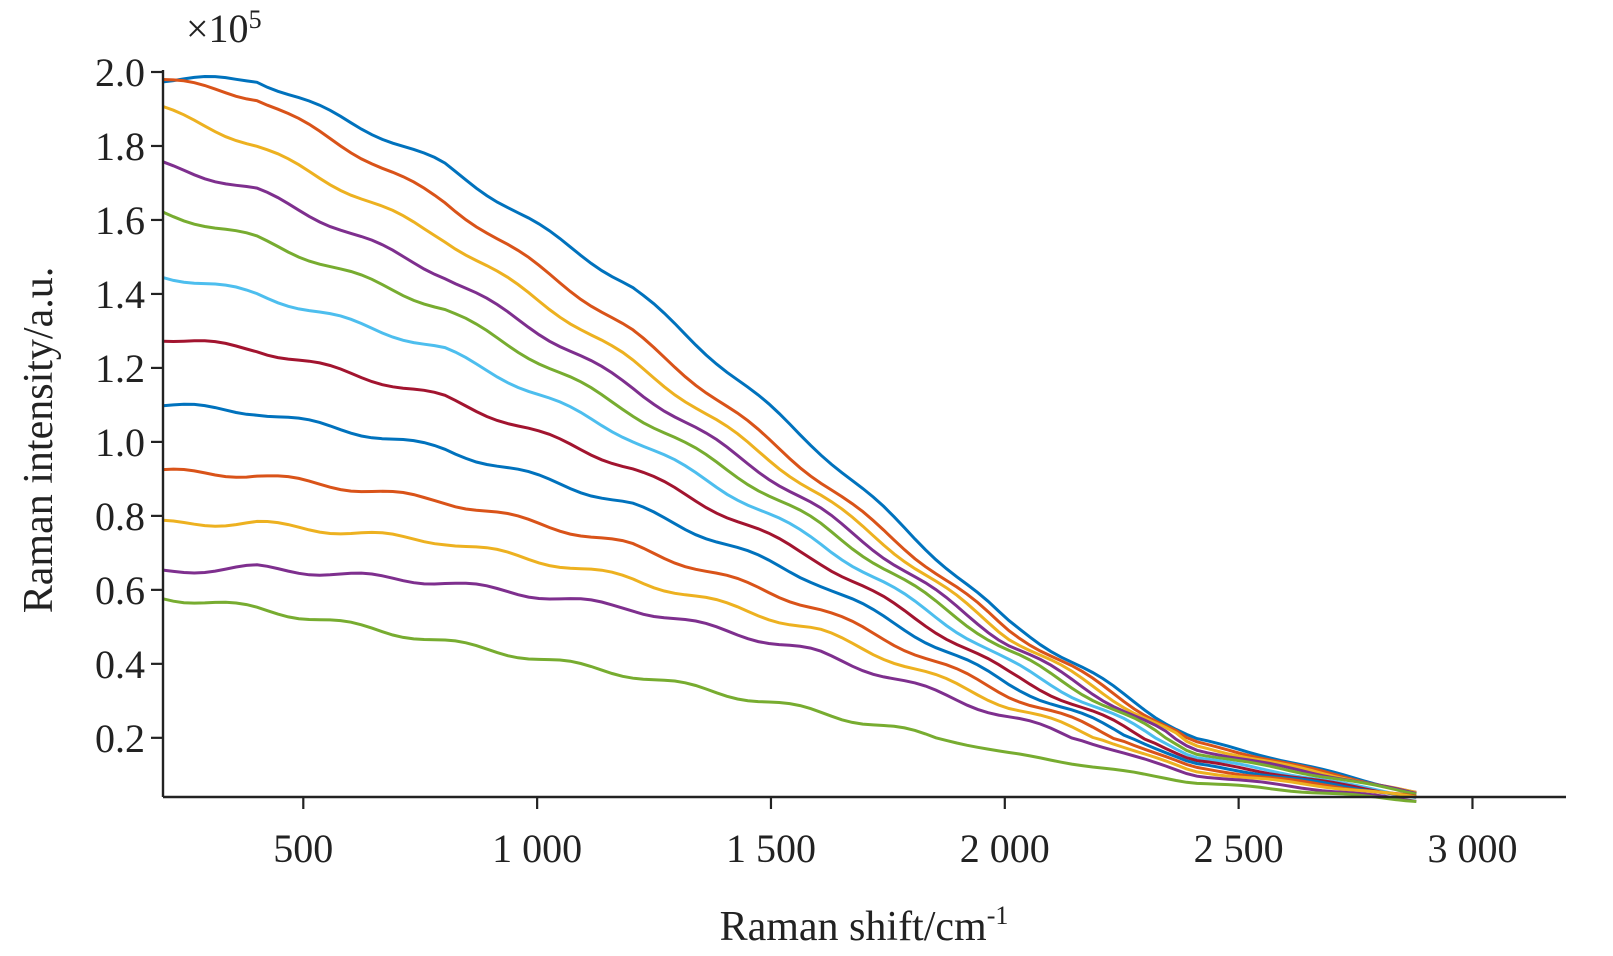 The width and height of the screenshot is (1613, 956). Describe the element at coordinates (120, 368) in the screenshot. I see `y-tick-label: 1.2` at that location.